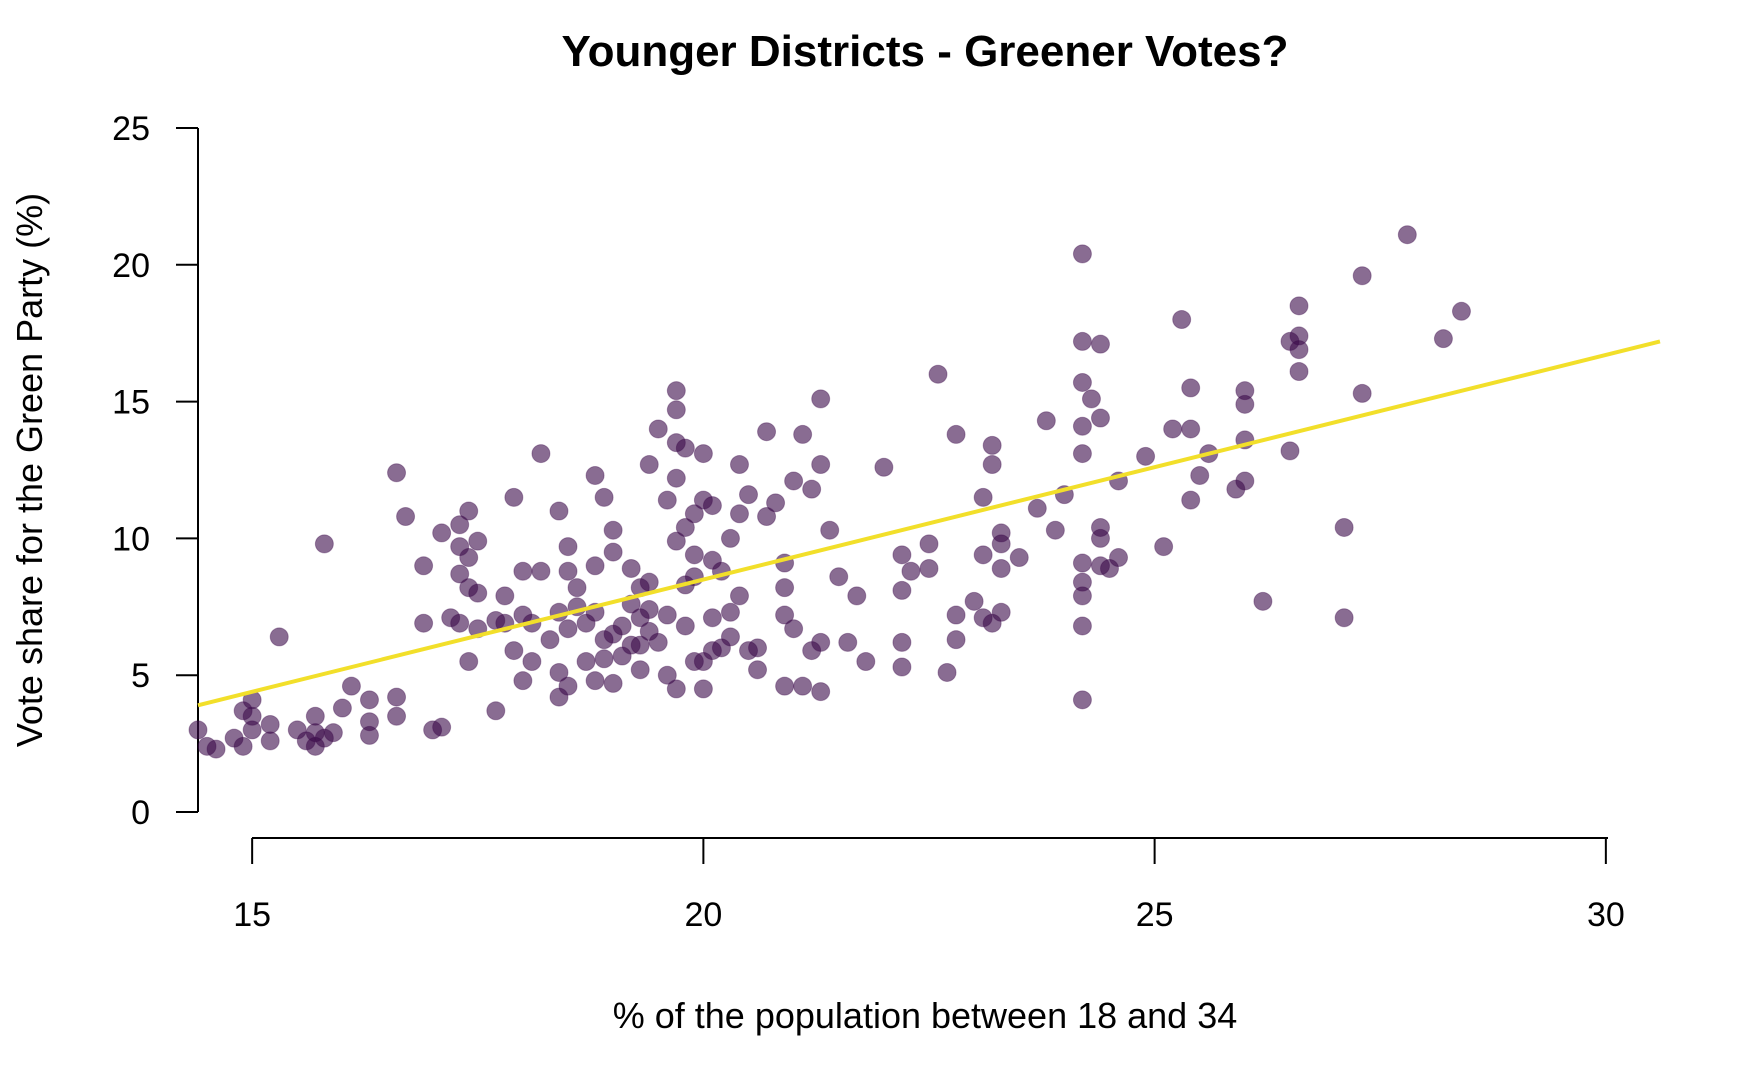 The height and width of the screenshot is (1081, 1750). I want to click on y-axis-label: Vote share for the Green Party (%), so click(29, 470).